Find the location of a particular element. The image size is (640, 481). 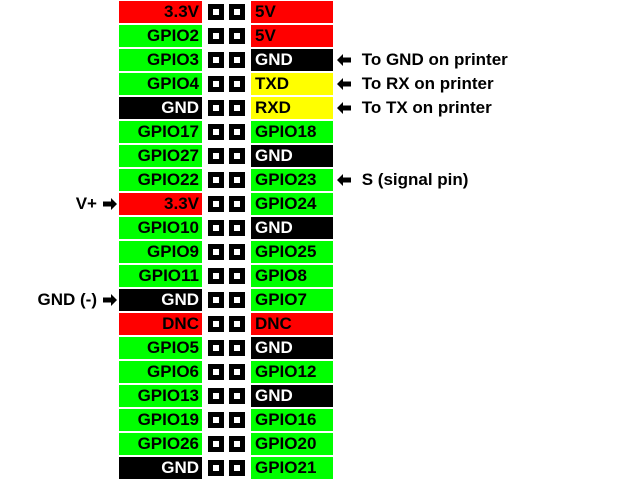

right-pin-label: TXD is located at coordinates (292, 84).